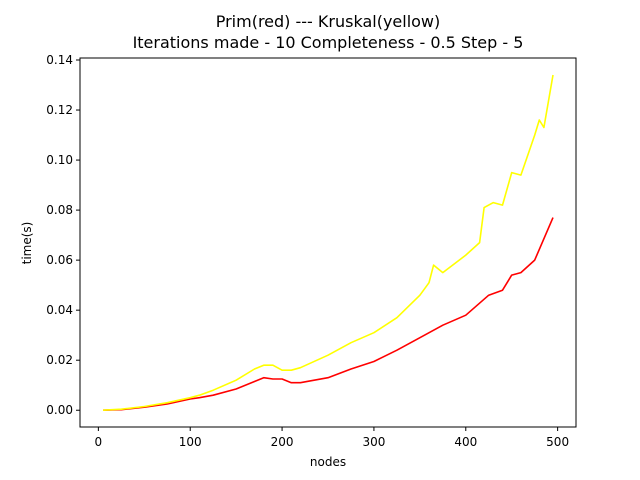 Image resolution: width=640 pixels, height=480 pixels. I want to click on x-tick-label: 300, so click(373, 442).